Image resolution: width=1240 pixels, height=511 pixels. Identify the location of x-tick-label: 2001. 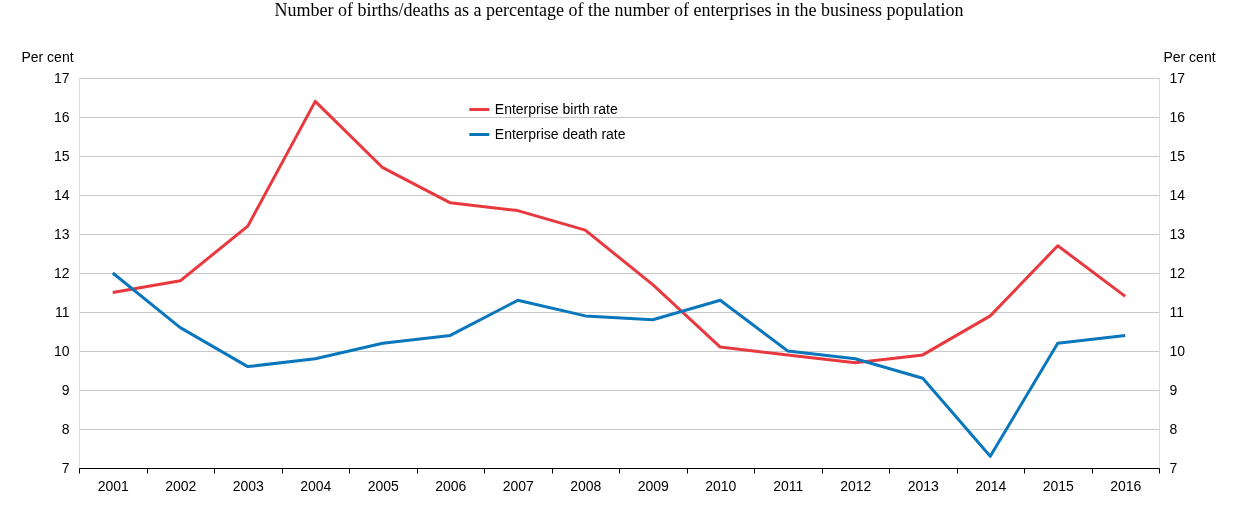
(113, 485).